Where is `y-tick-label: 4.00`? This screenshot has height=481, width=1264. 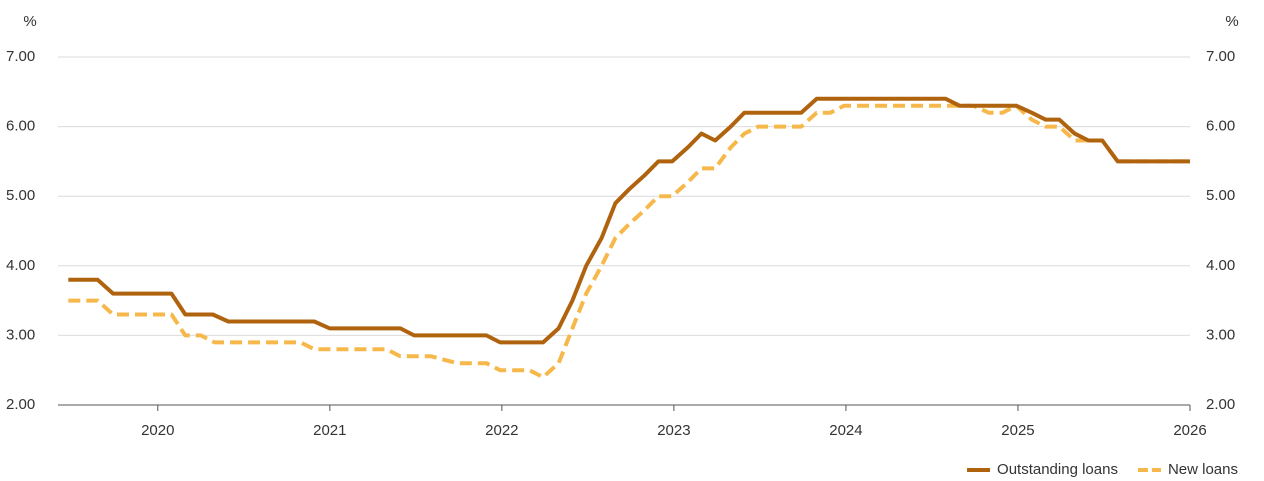
y-tick-label: 4.00 is located at coordinates (20, 265).